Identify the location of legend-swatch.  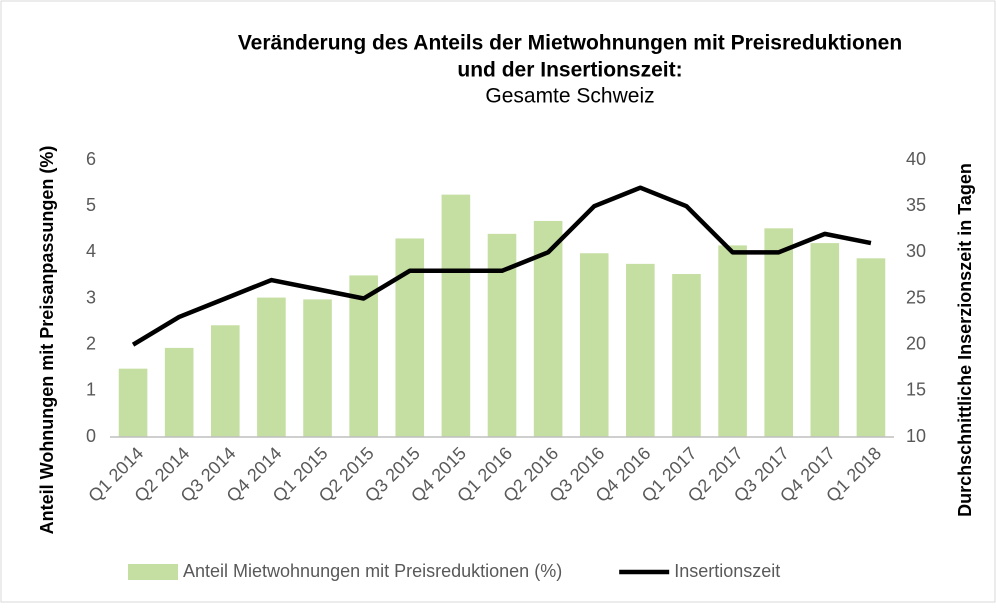
(153, 572).